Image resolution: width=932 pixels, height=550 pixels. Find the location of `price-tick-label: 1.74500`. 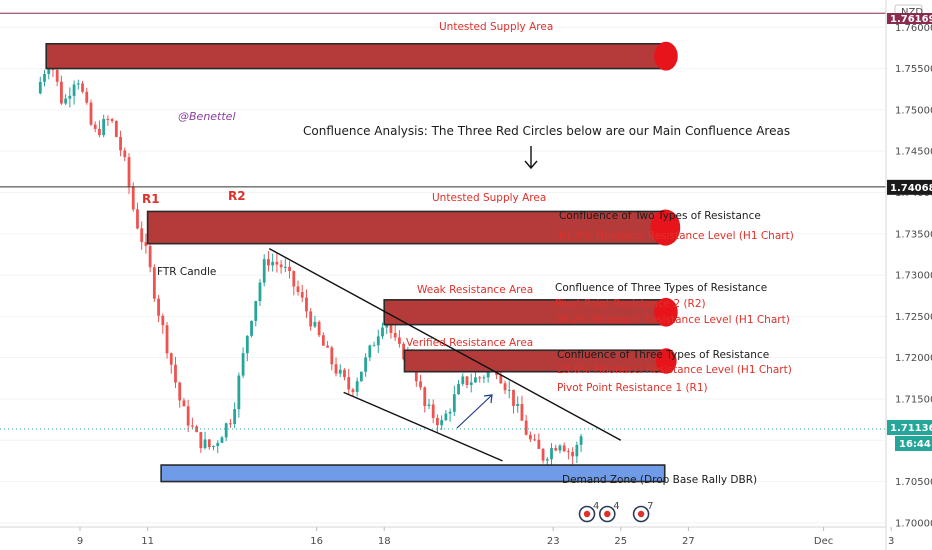

price-tick-label: 1.74500 is located at coordinates (913, 152).